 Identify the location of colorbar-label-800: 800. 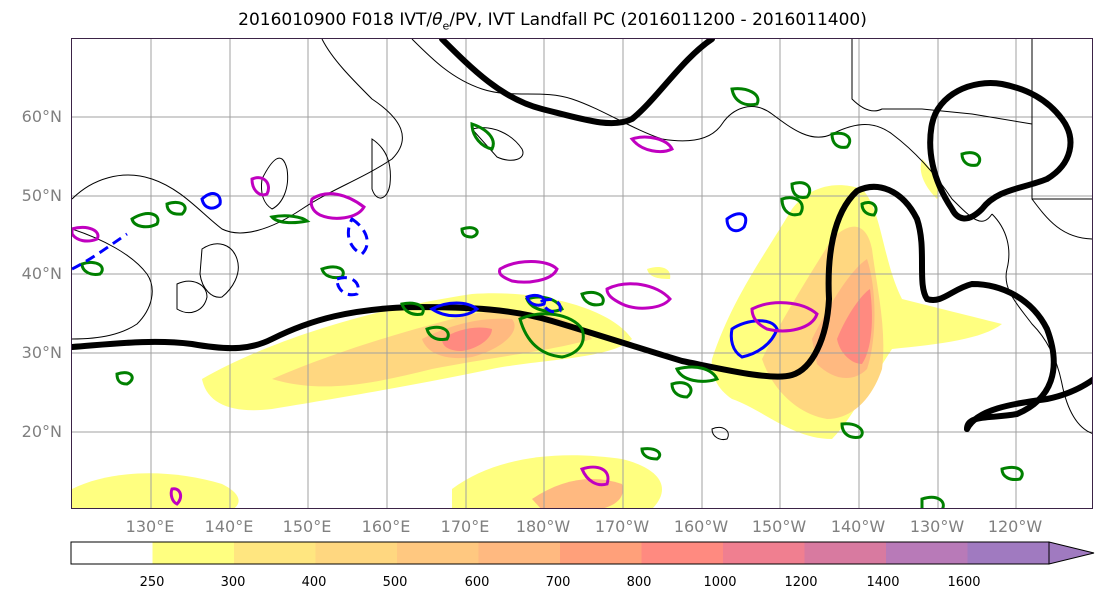
(639, 582).